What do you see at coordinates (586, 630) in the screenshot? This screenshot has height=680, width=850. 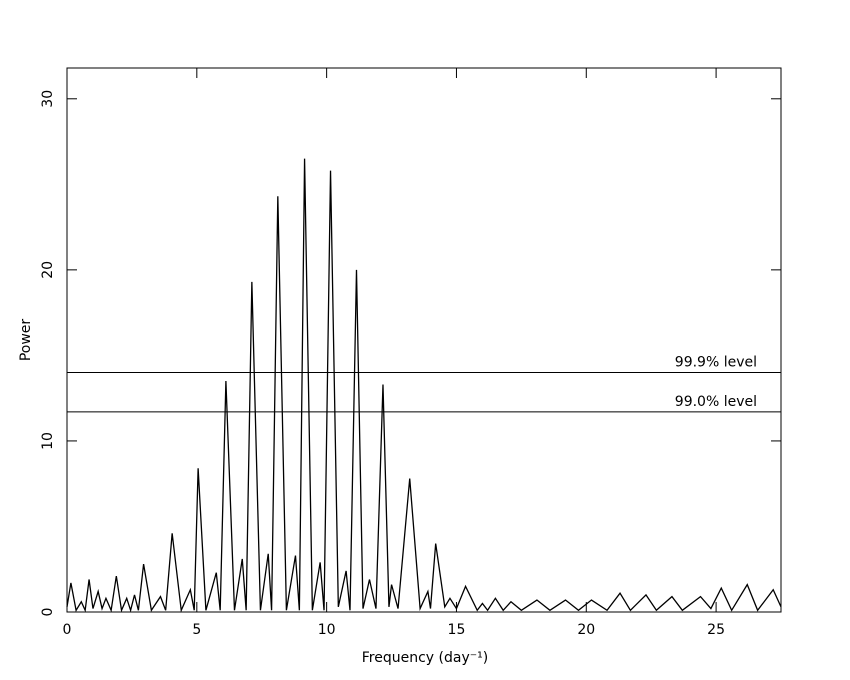 I see `x-tick-label: 20` at bounding box center [586, 630].